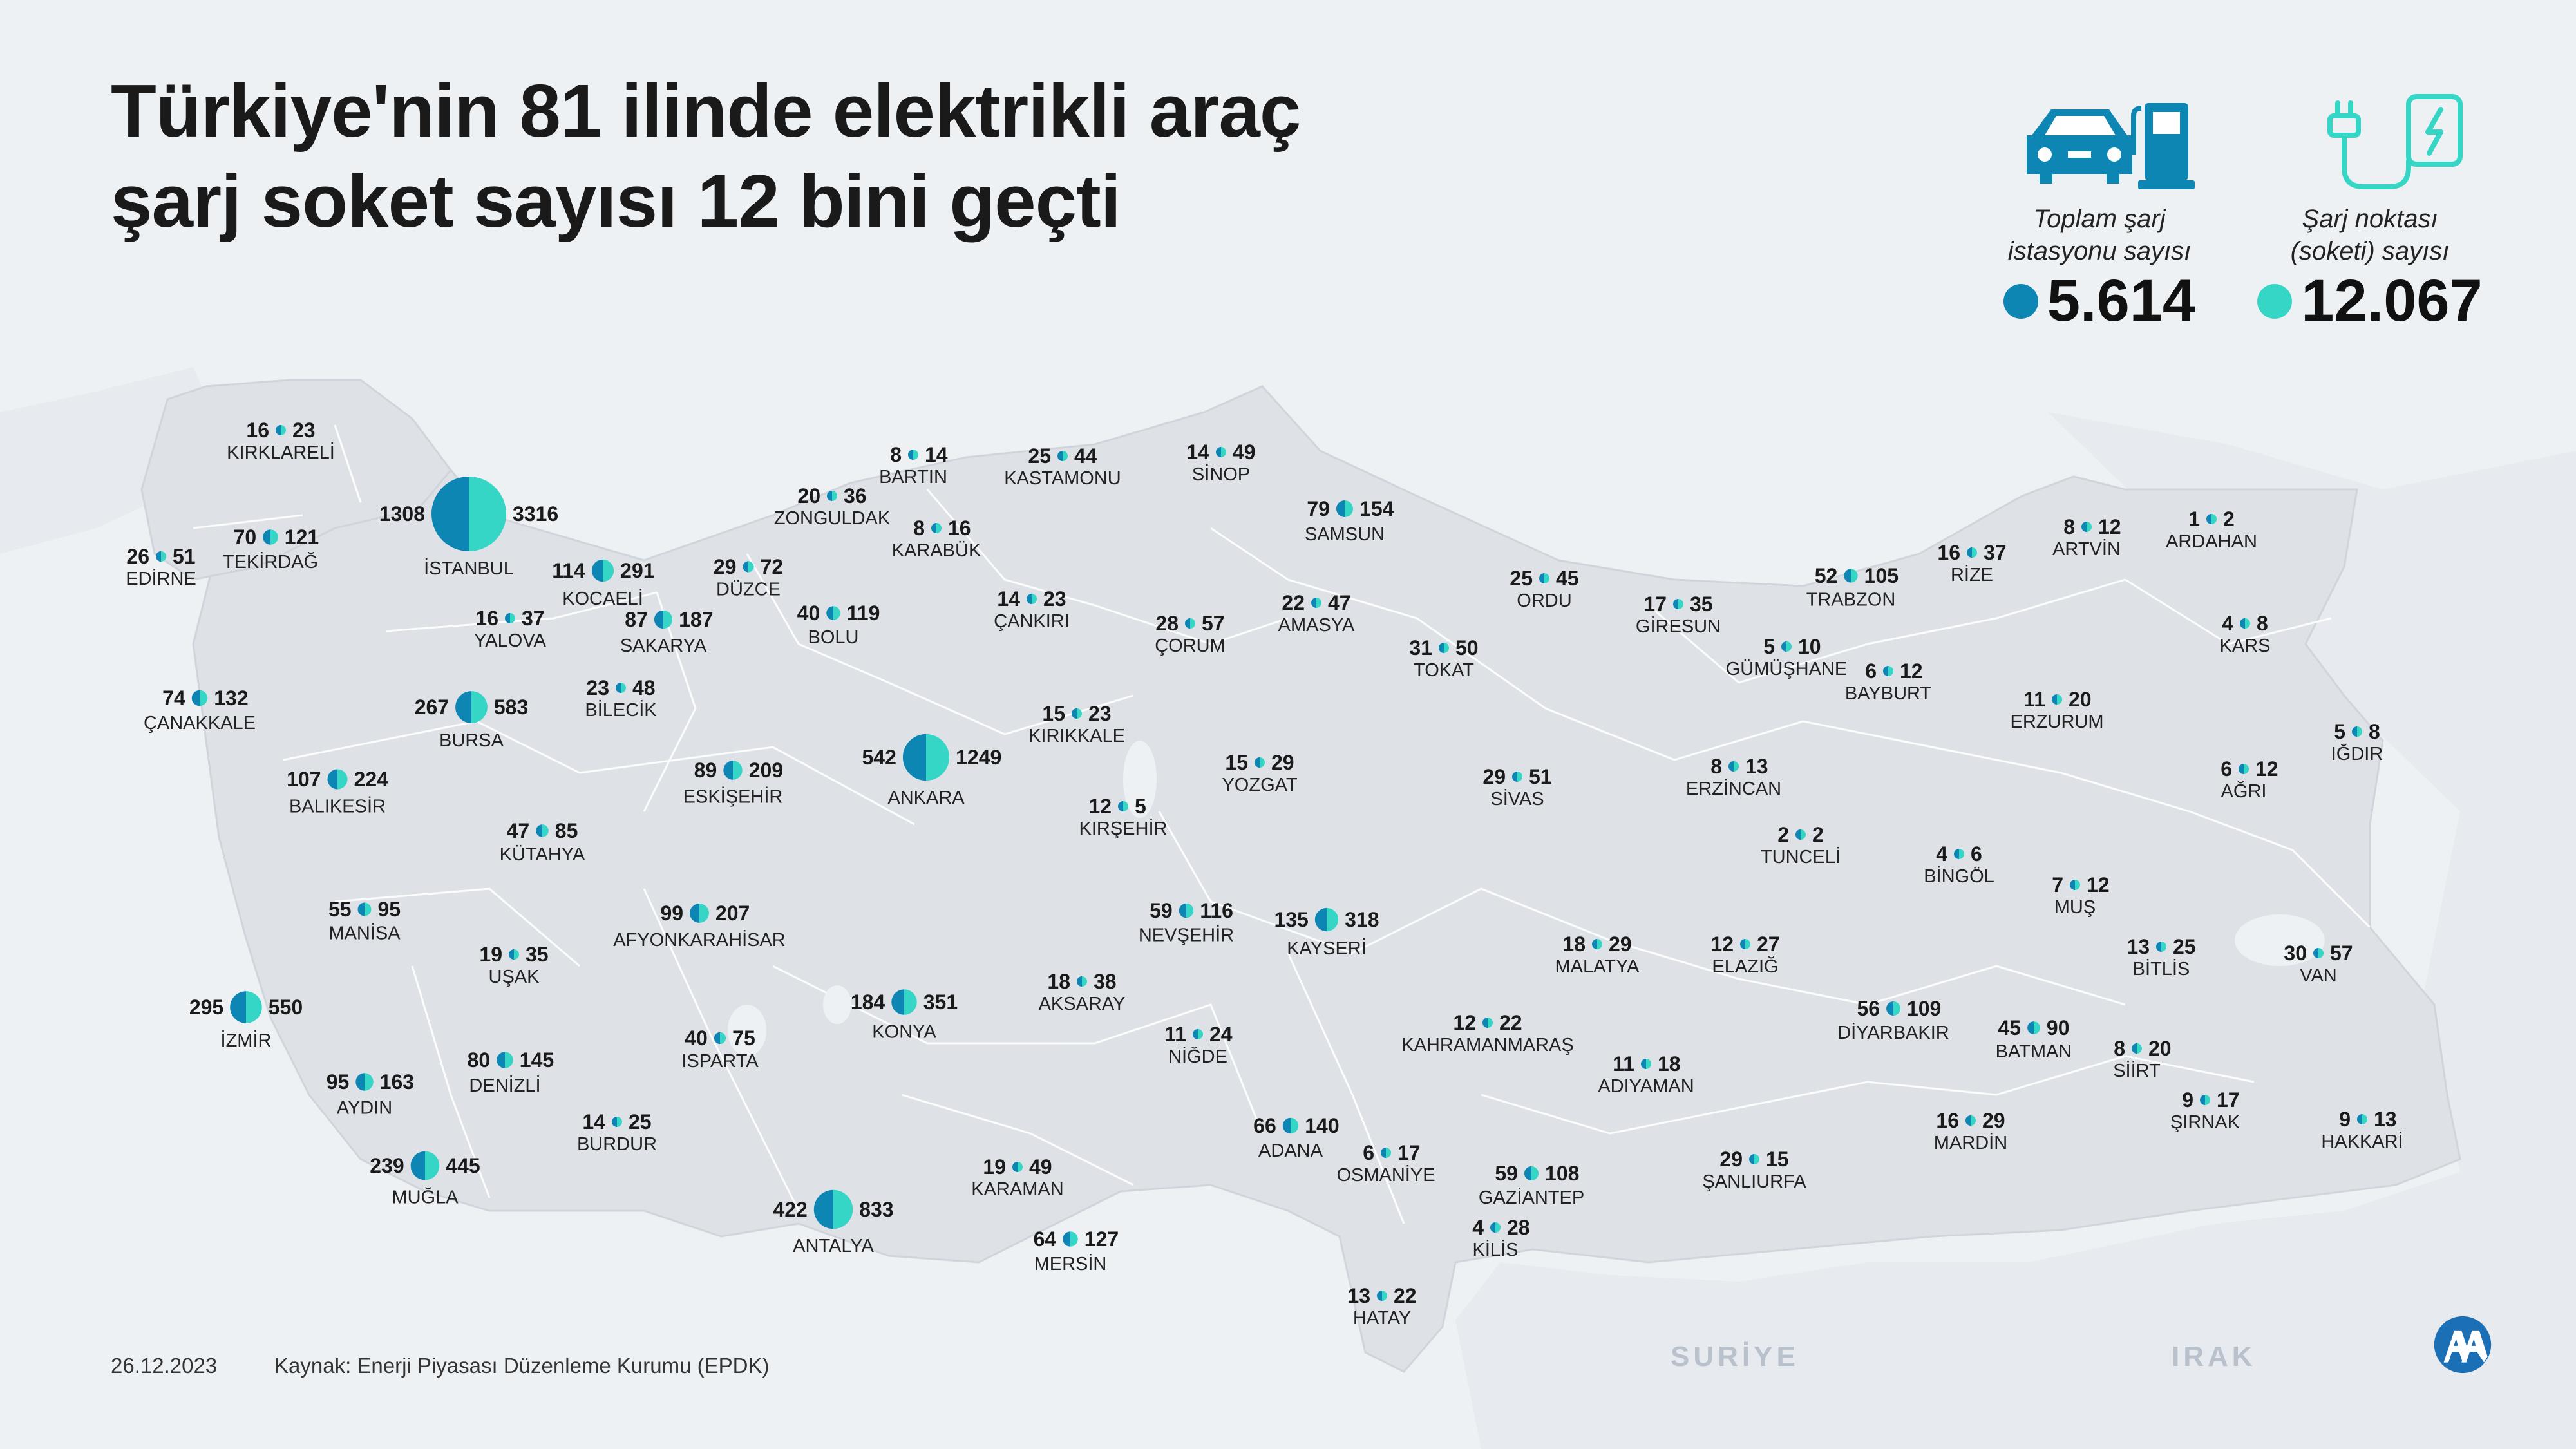  I want to click on socket-count: 127, so click(1101, 1239).